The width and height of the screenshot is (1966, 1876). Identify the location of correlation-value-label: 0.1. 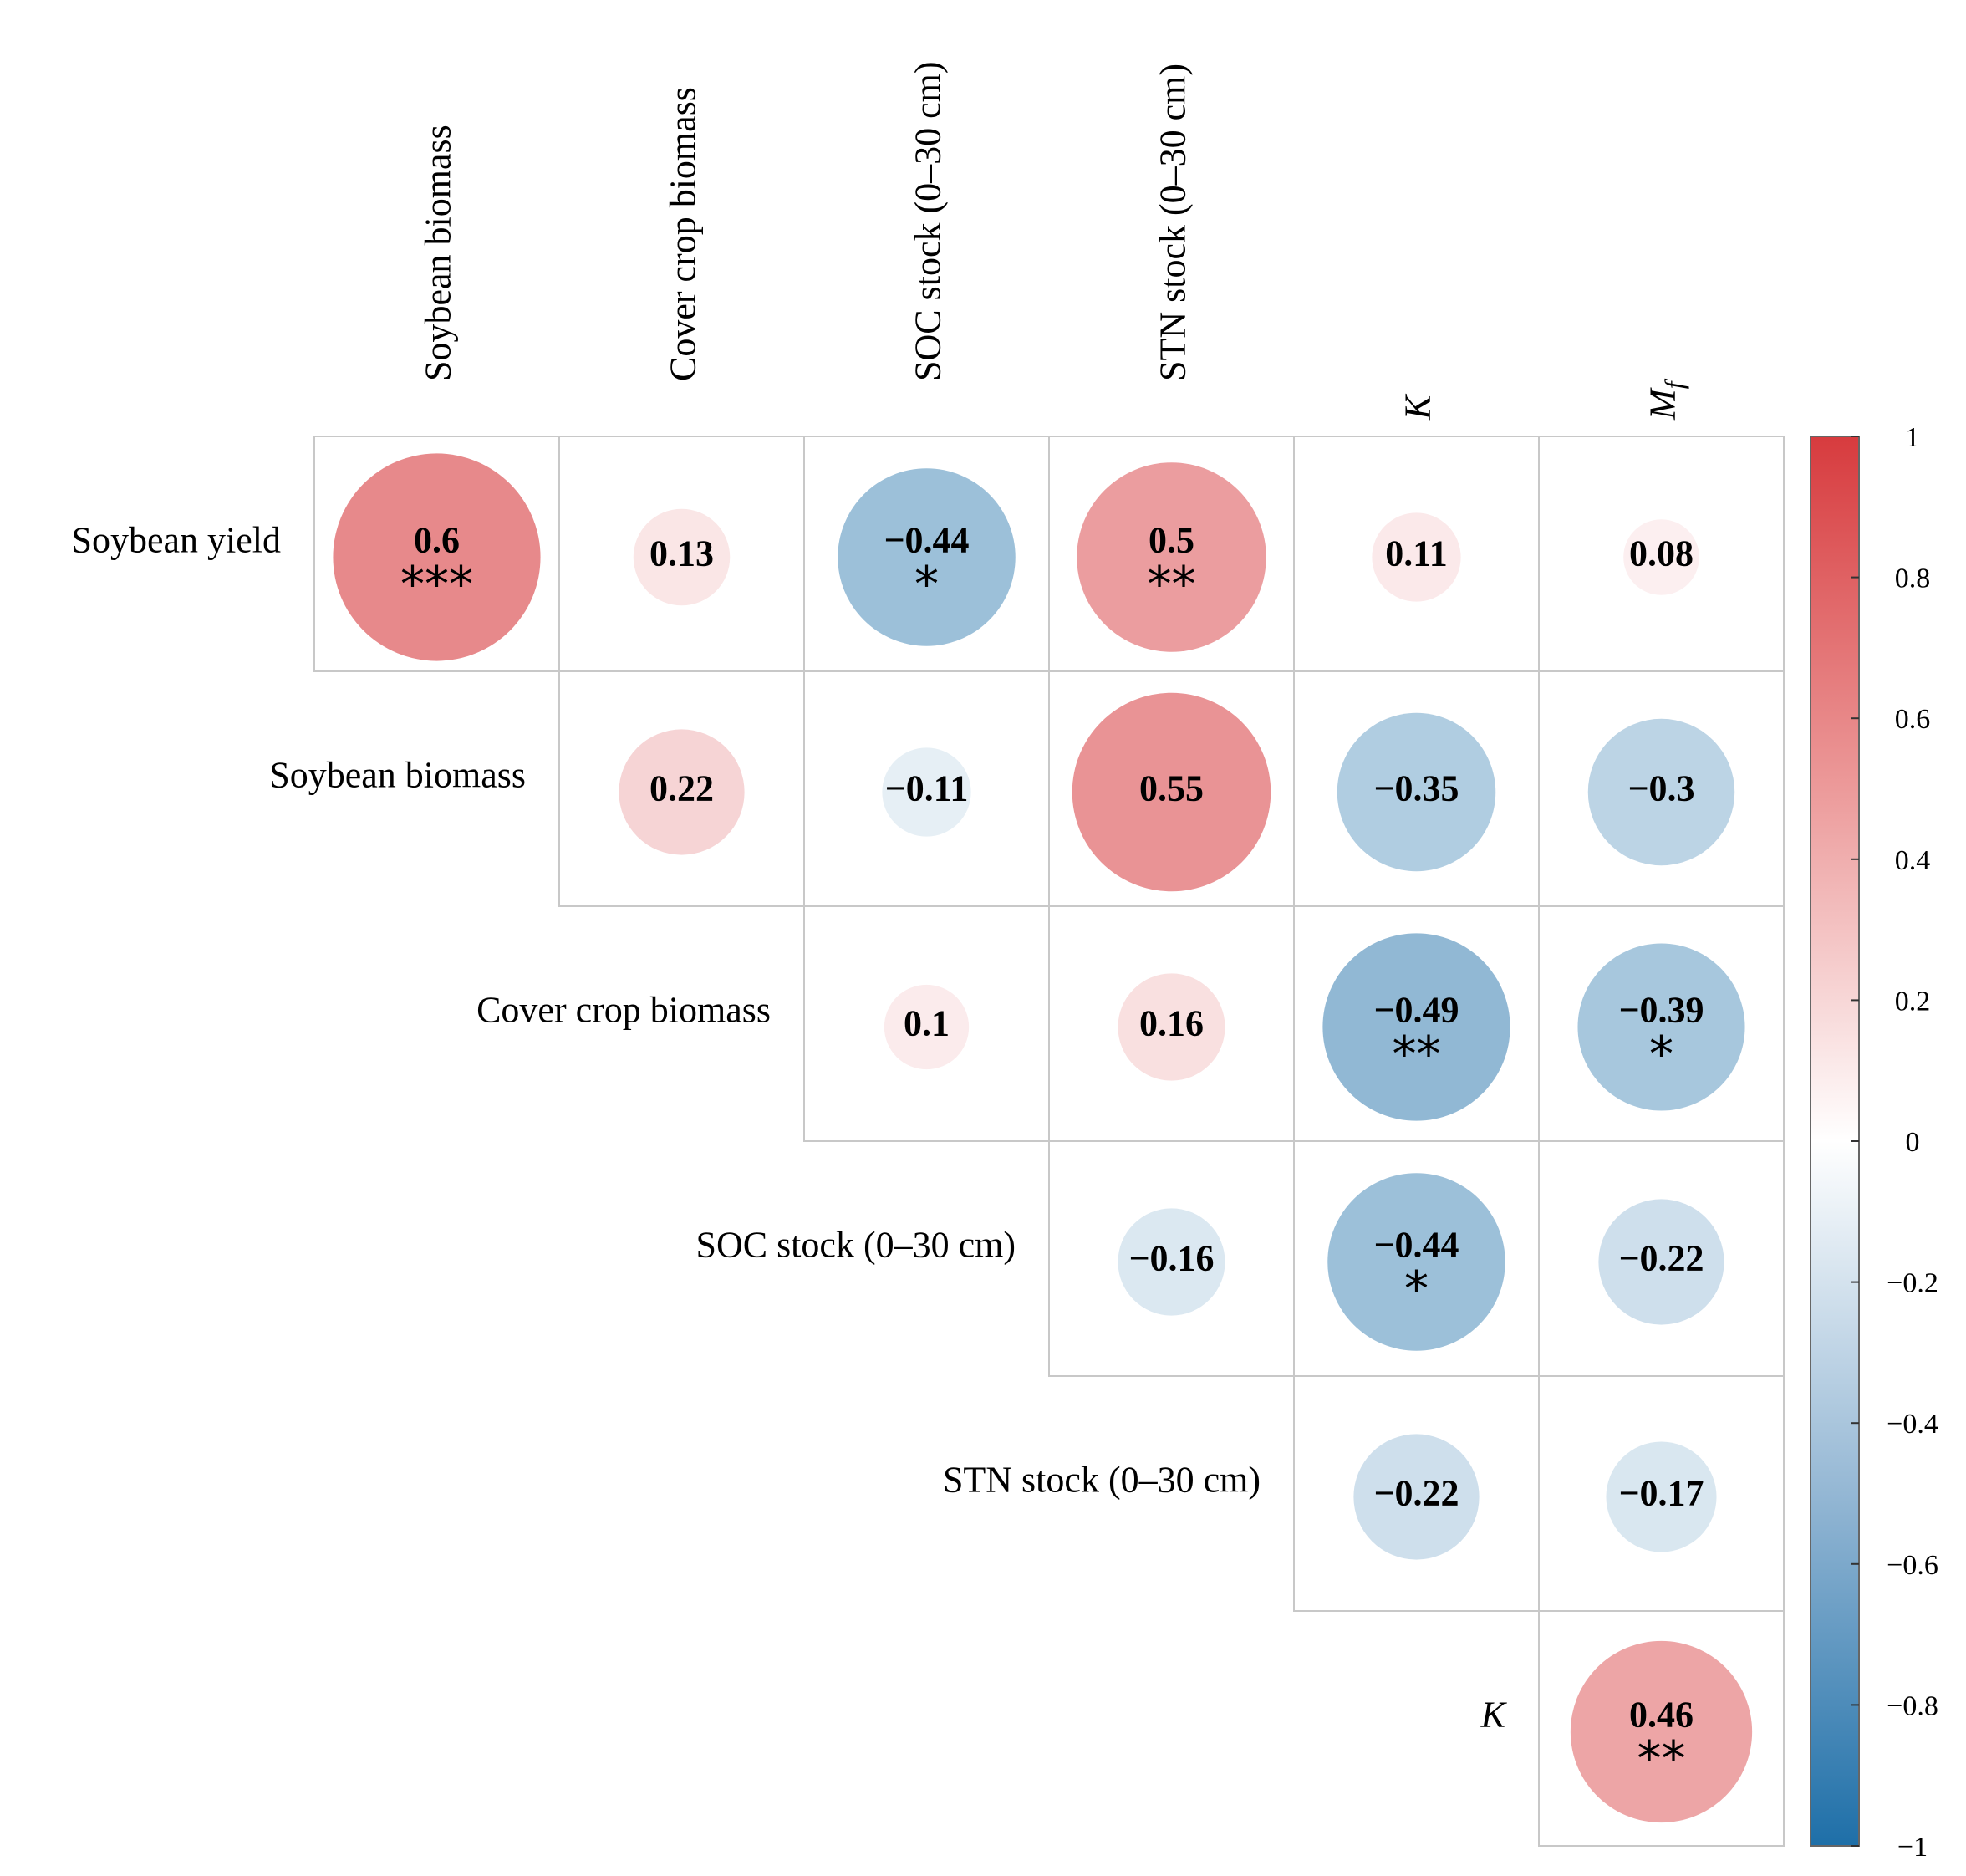
(927, 1024).